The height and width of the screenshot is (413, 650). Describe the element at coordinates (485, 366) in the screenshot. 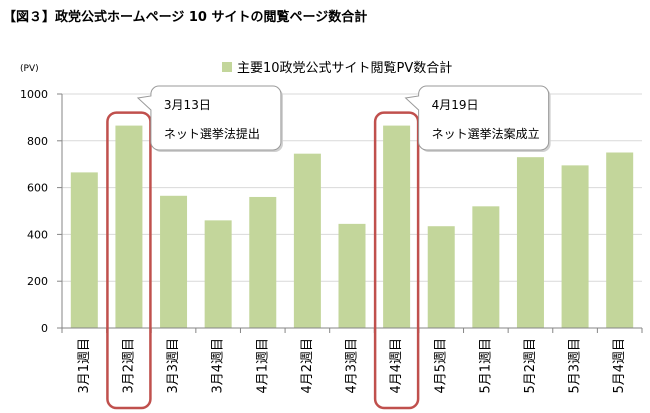

I see `x-tick-label: 5月1週目` at that location.